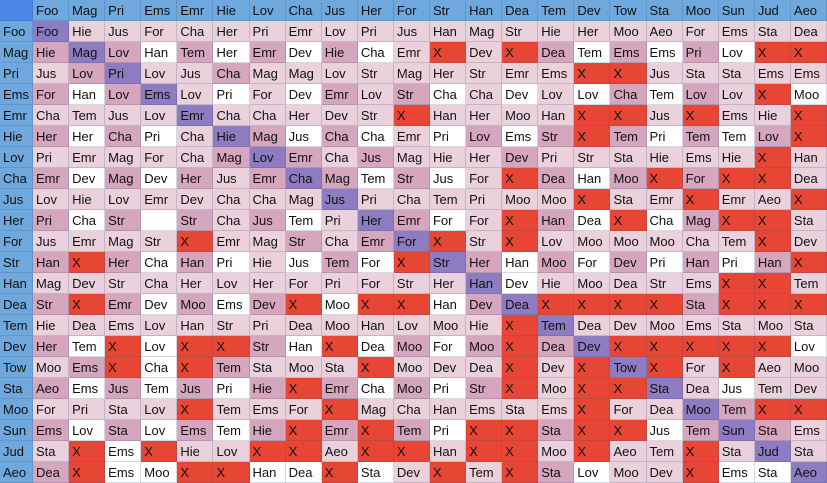 Image resolution: width=827 pixels, height=483 pixels. Describe the element at coordinates (520, 220) in the screenshot. I see `cell-Her-Dea: X` at that location.